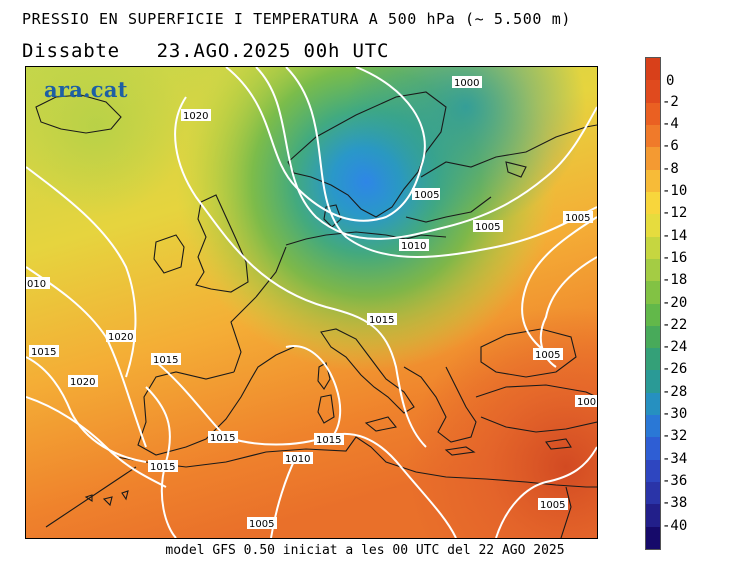 The width and height of the screenshot is (730, 575). Describe the element at coordinates (675, 458) in the screenshot. I see `colorbar-tick-label: -34` at that location.